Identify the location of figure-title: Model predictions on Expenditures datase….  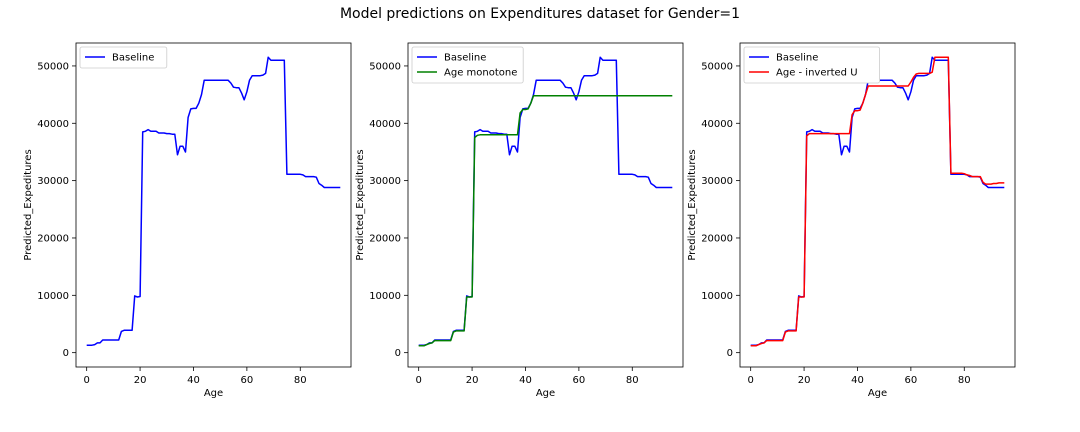
(540, 14).